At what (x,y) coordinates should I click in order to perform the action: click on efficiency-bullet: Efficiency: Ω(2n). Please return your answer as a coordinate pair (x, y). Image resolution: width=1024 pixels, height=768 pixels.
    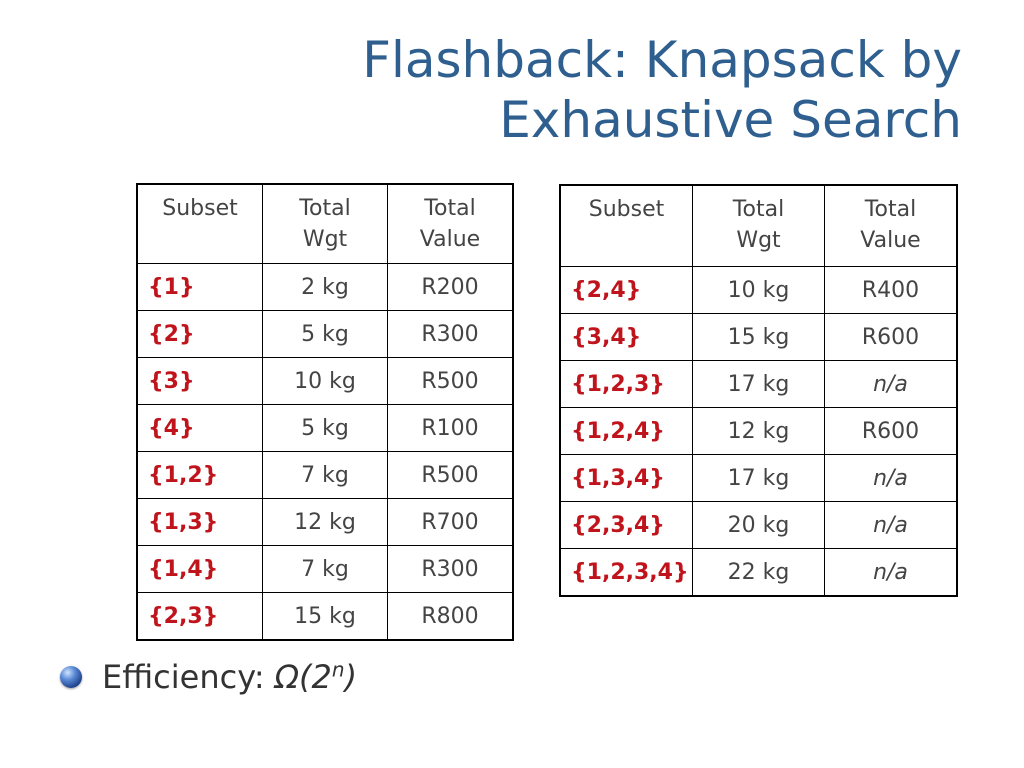
    Looking at the image, I should click on (208, 677).